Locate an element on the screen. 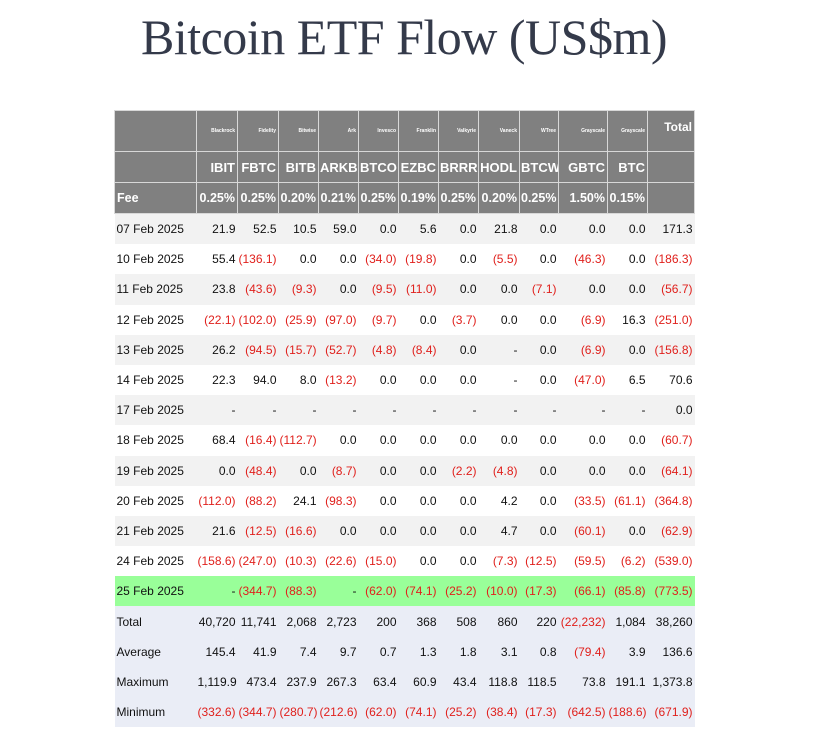 This screenshot has width=819, height=740. date-cell: 14 Feb 2025 is located at coordinates (155, 380).